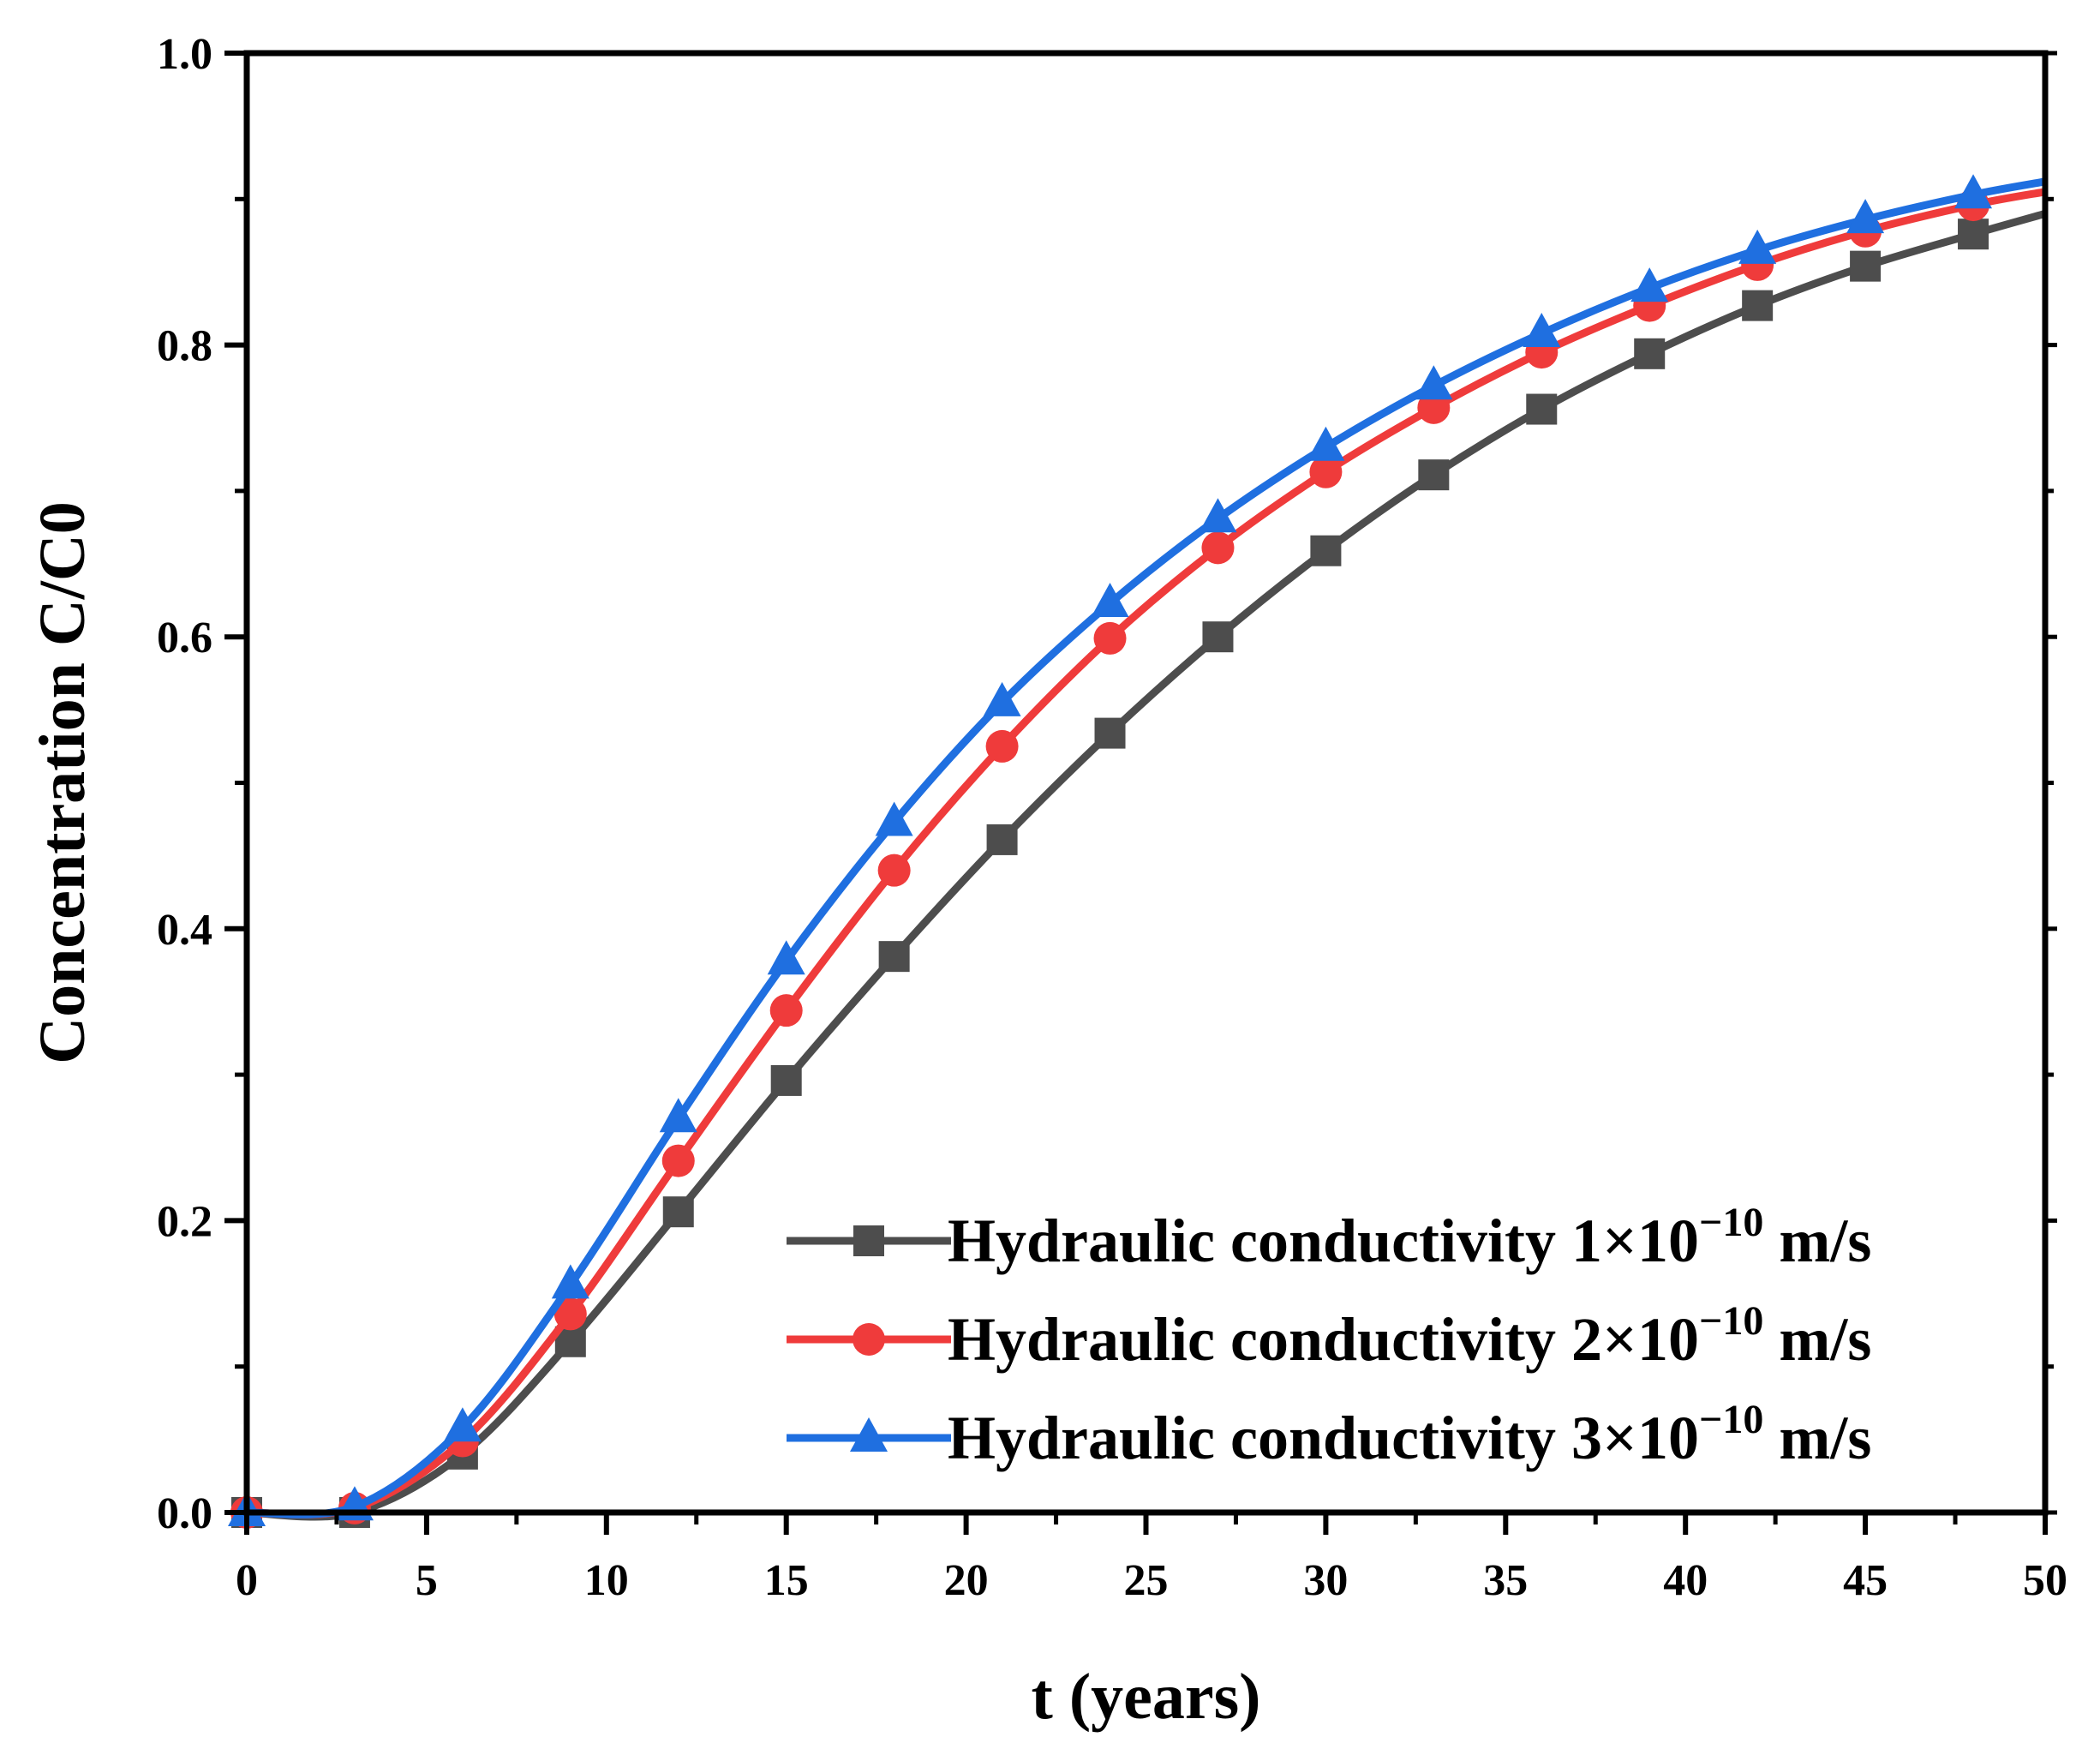 This screenshot has width=2100, height=1755. What do you see at coordinates (1323, 1438) in the screenshot?
I see `legend-label-prefix: Hydraulic conductivity 3×10` at bounding box center [1323, 1438].